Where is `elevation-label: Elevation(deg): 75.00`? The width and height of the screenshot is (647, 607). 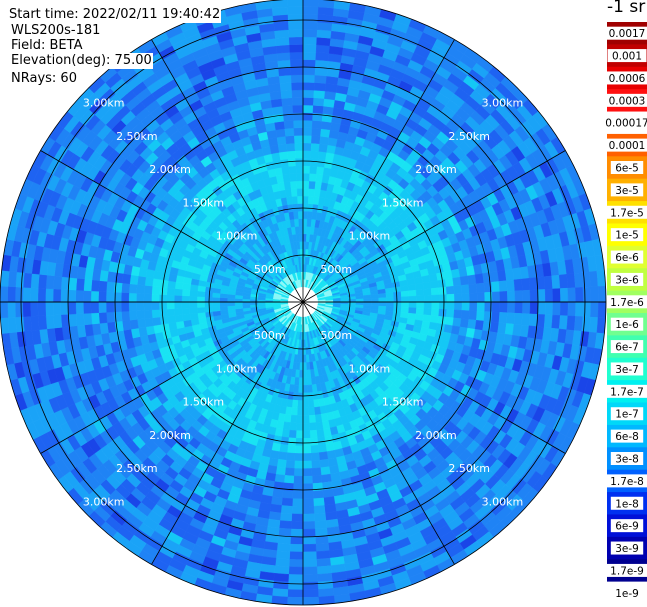
elevation-label: Elevation(deg): 75.00 is located at coordinates (81, 61).